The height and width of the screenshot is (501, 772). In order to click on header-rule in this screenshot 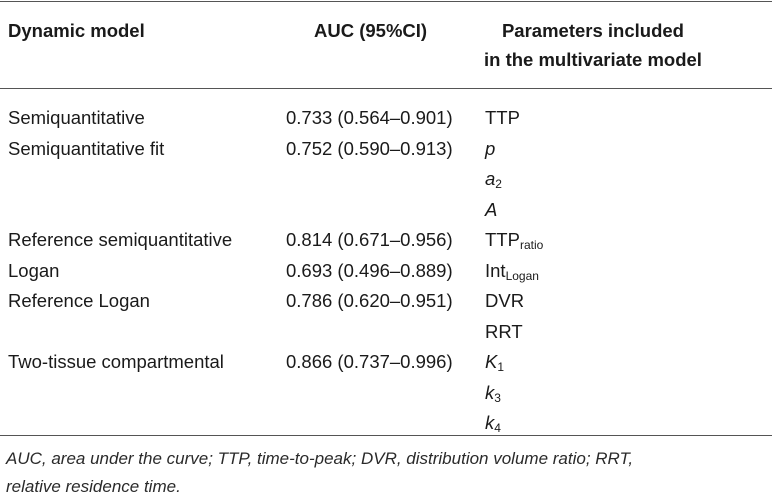, I will do `click(386, 88)`.